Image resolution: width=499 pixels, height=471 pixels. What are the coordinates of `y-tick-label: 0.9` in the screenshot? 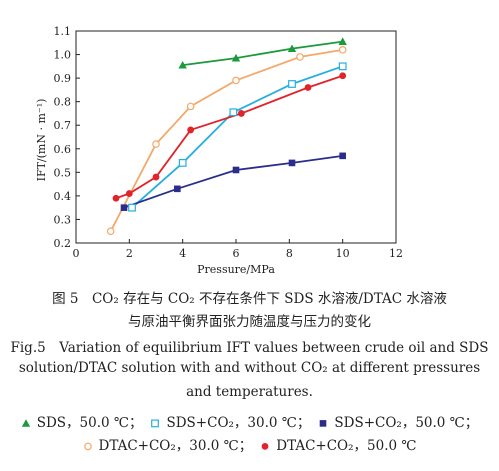 It's located at (63, 78).